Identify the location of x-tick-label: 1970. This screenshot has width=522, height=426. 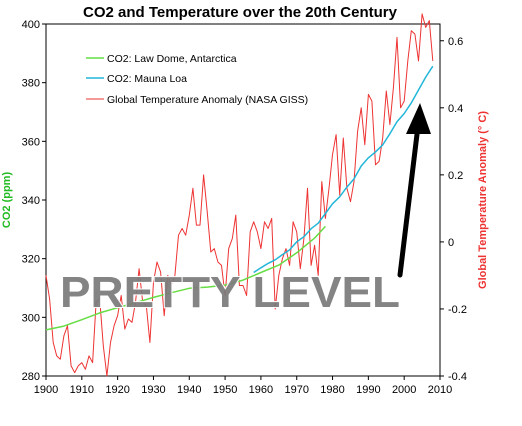
(296, 390).